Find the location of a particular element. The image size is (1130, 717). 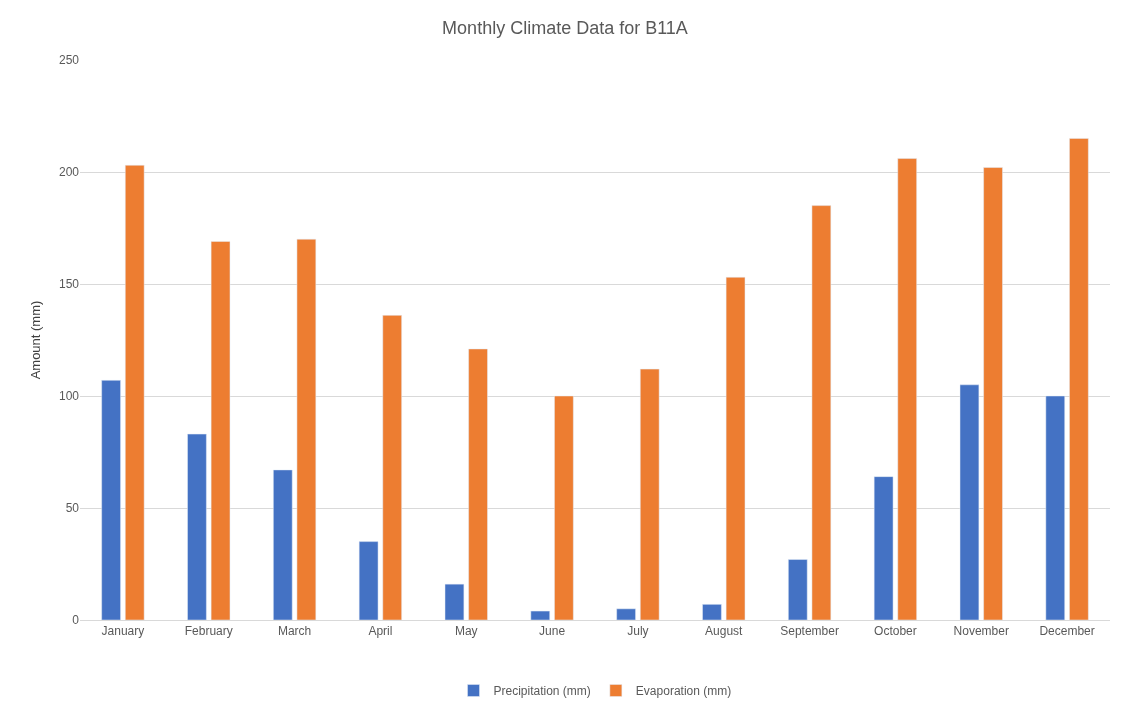

y-axis-title: Amount (mm) is located at coordinates (35, 340).